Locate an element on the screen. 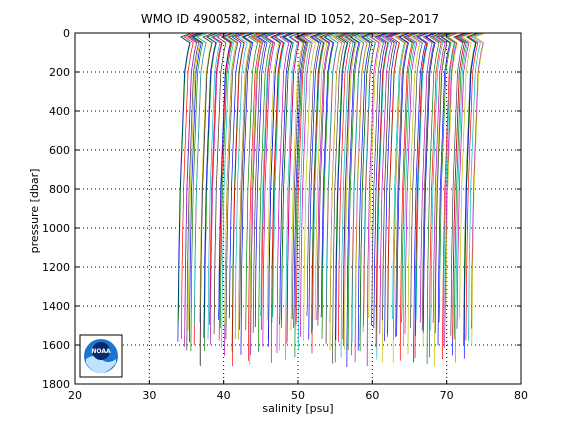  y-tick-label: 400 is located at coordinates (59, 111).